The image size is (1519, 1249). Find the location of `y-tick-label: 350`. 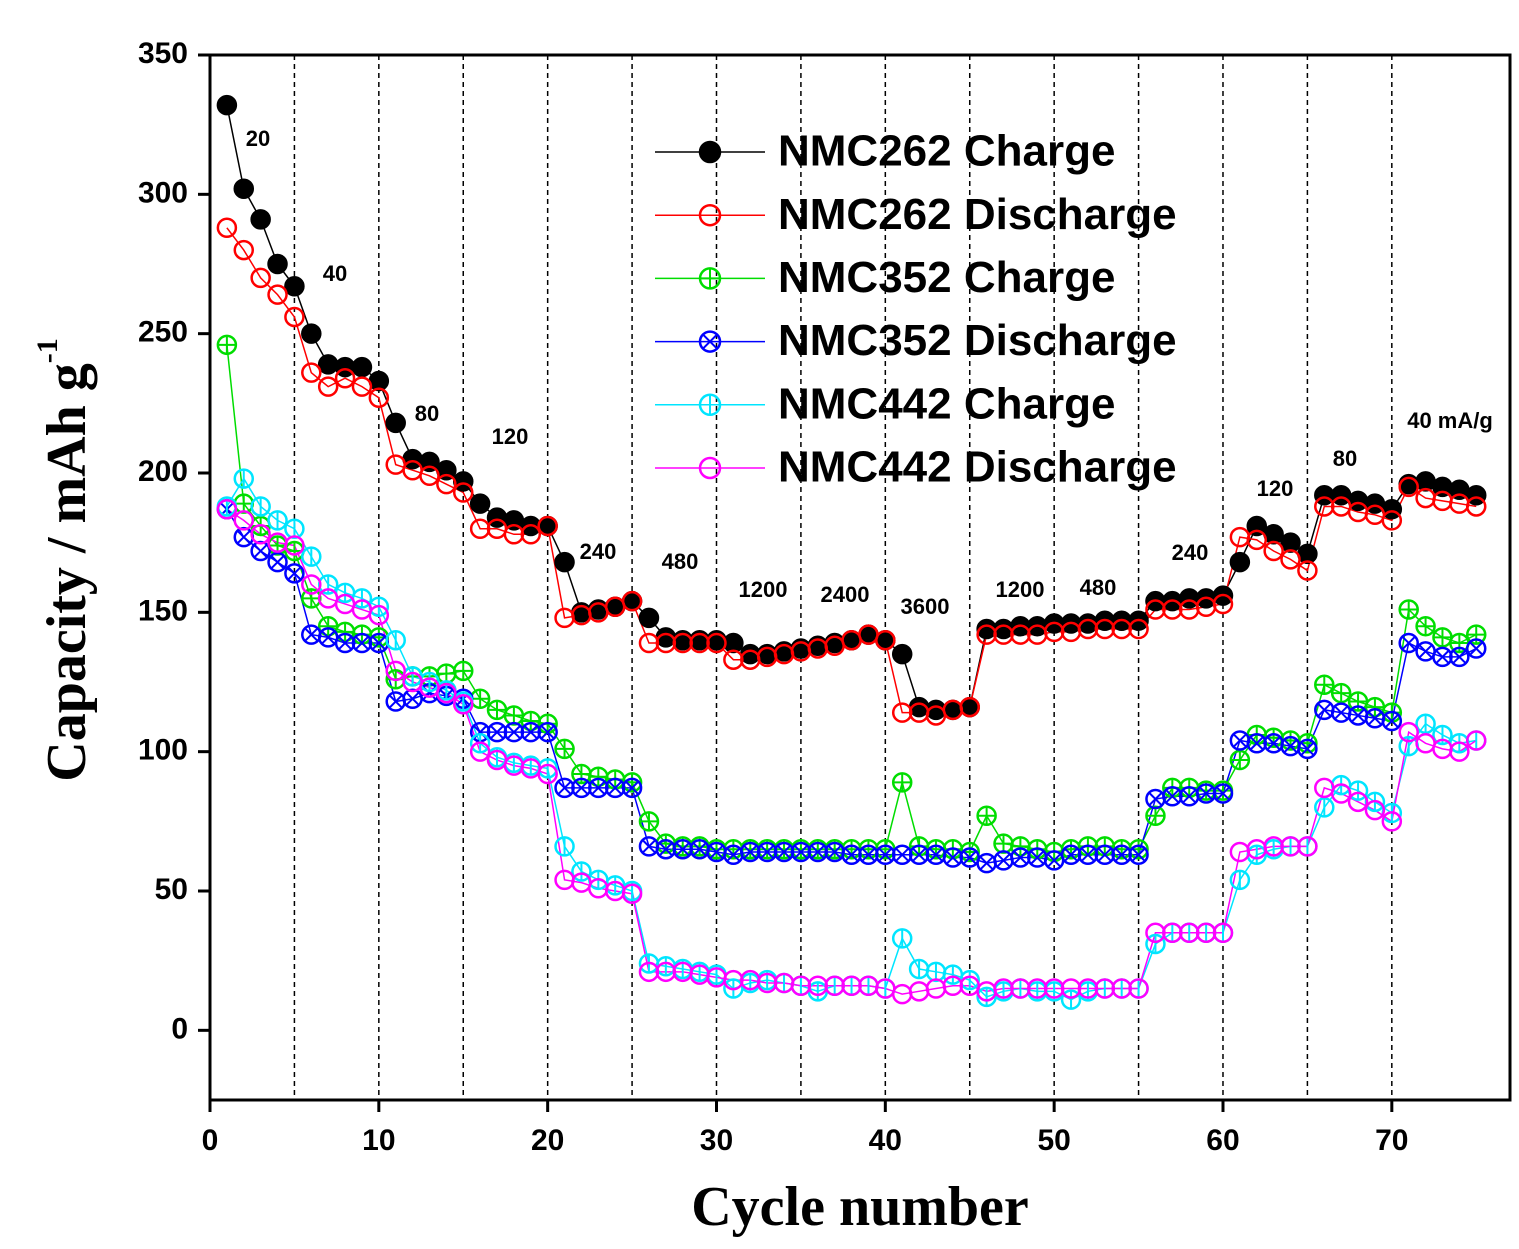

y-tick-label: 350 is located at coordinates (163, 53).